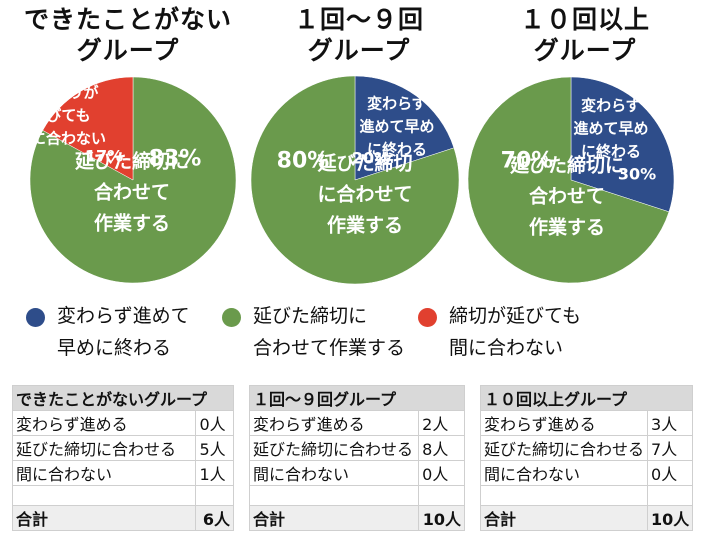  I want to click on table-row: 延びた締切に合わせる 7人, so click(586, 448).